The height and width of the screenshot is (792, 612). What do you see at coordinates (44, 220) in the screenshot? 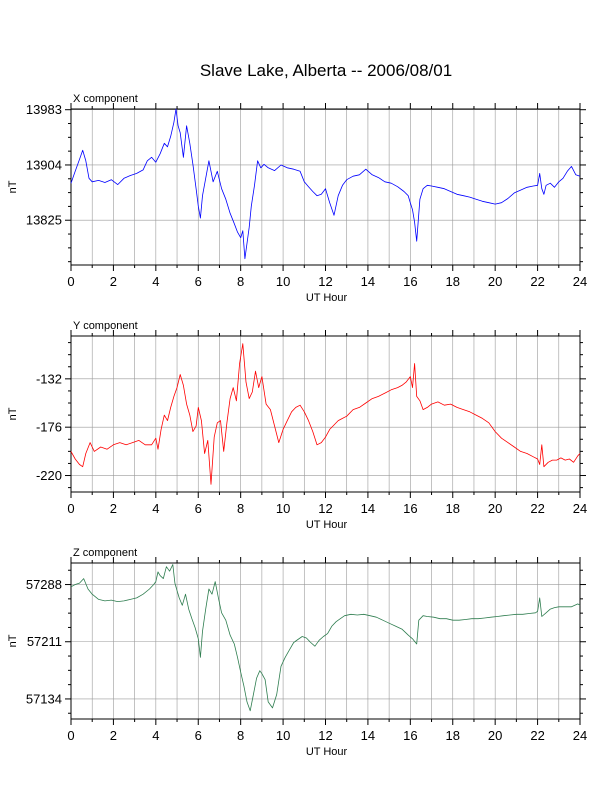
I see `y-tick-label: 13825` at bounding box center [44, 220].